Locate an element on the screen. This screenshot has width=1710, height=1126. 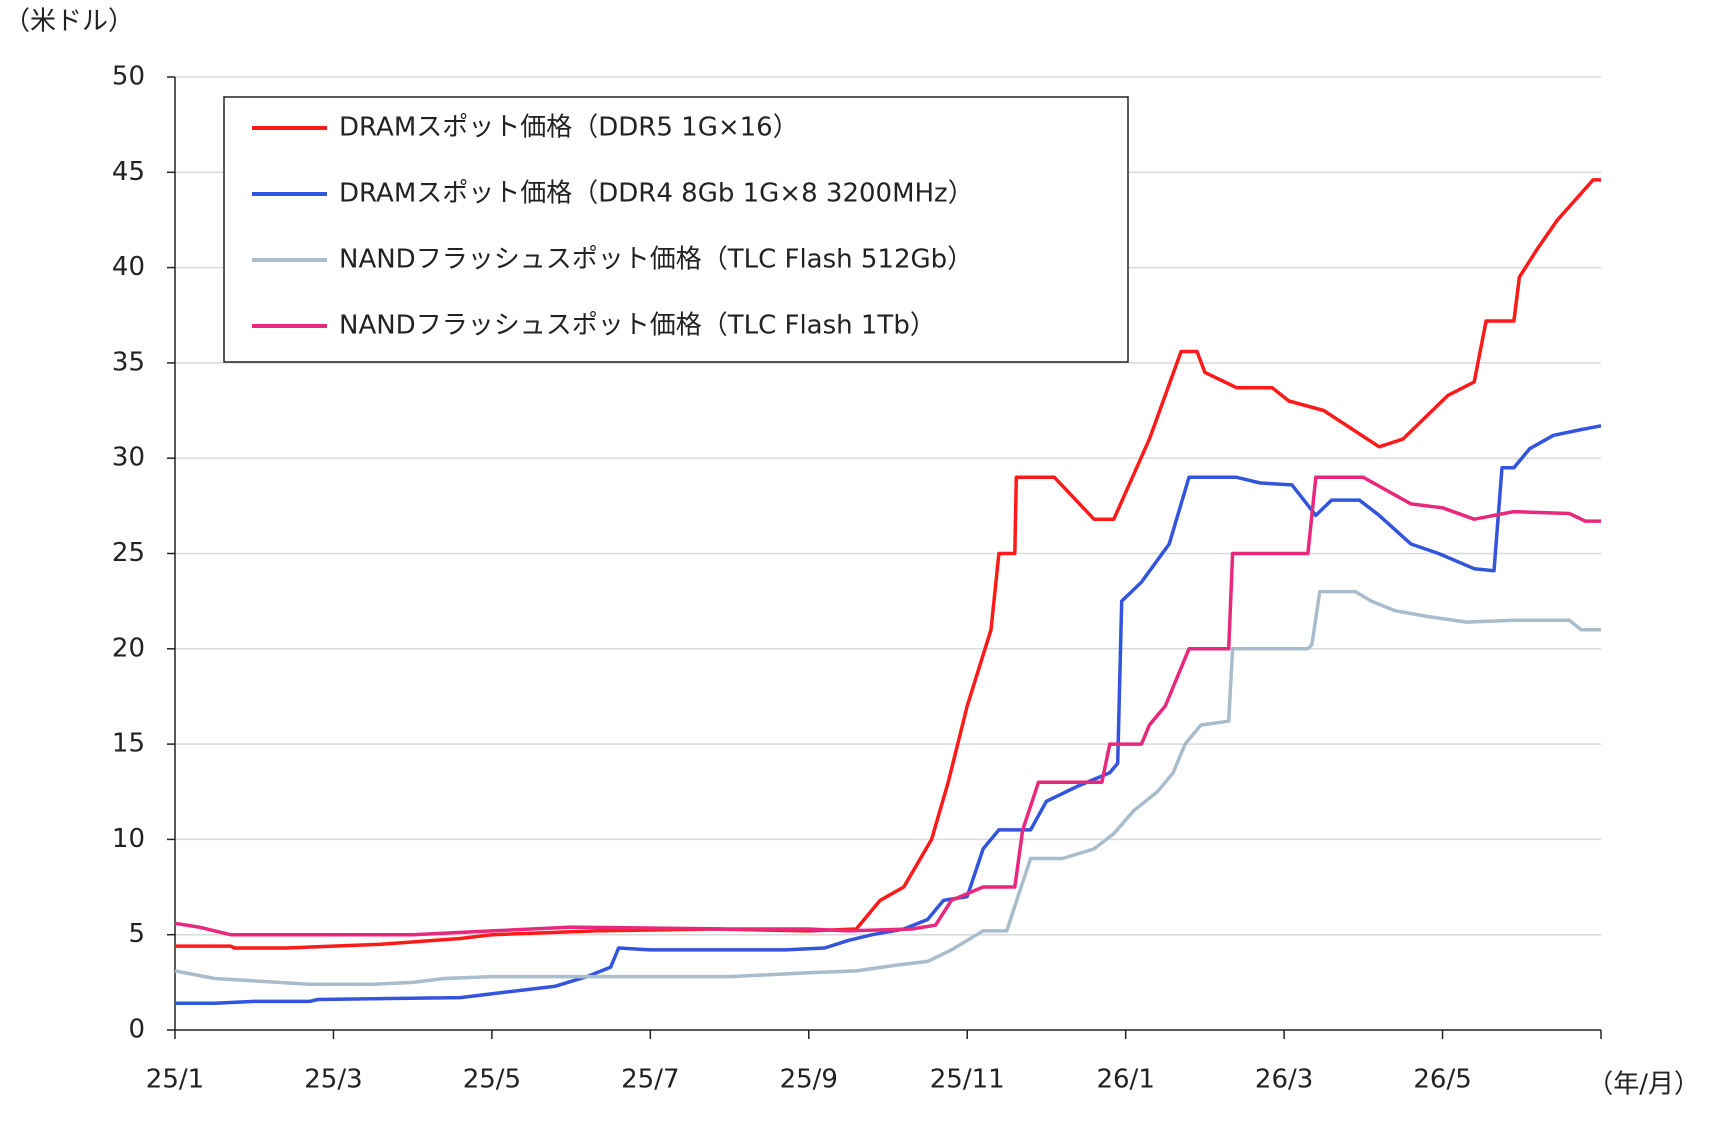
legend-label: DRAMスポット価格（DDR5 1G×16） is located at coordinates (569, 128).